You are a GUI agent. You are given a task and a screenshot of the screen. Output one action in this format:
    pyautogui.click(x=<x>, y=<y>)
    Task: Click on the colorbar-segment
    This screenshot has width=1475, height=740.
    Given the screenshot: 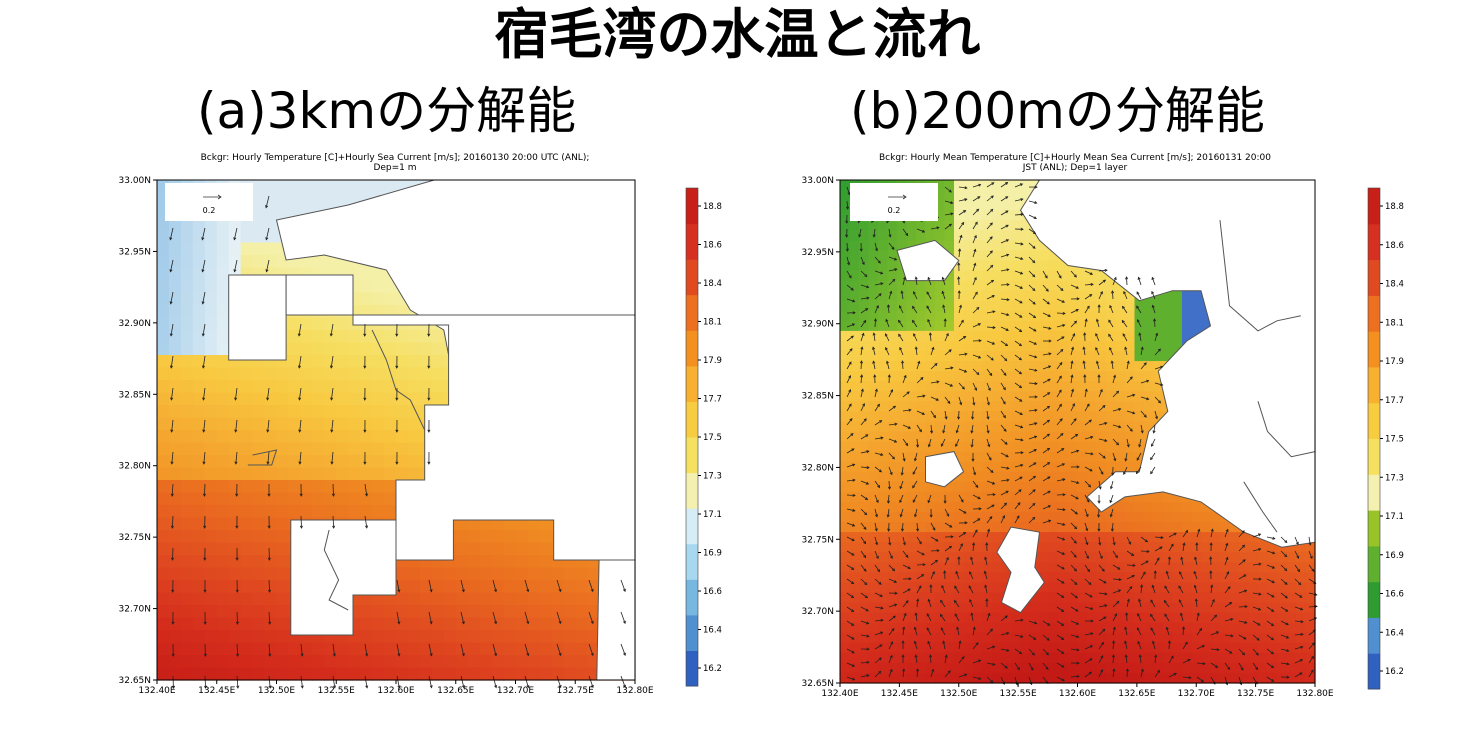 What is the action you would take?
    pyautogui.click(x=692, y=348)
    